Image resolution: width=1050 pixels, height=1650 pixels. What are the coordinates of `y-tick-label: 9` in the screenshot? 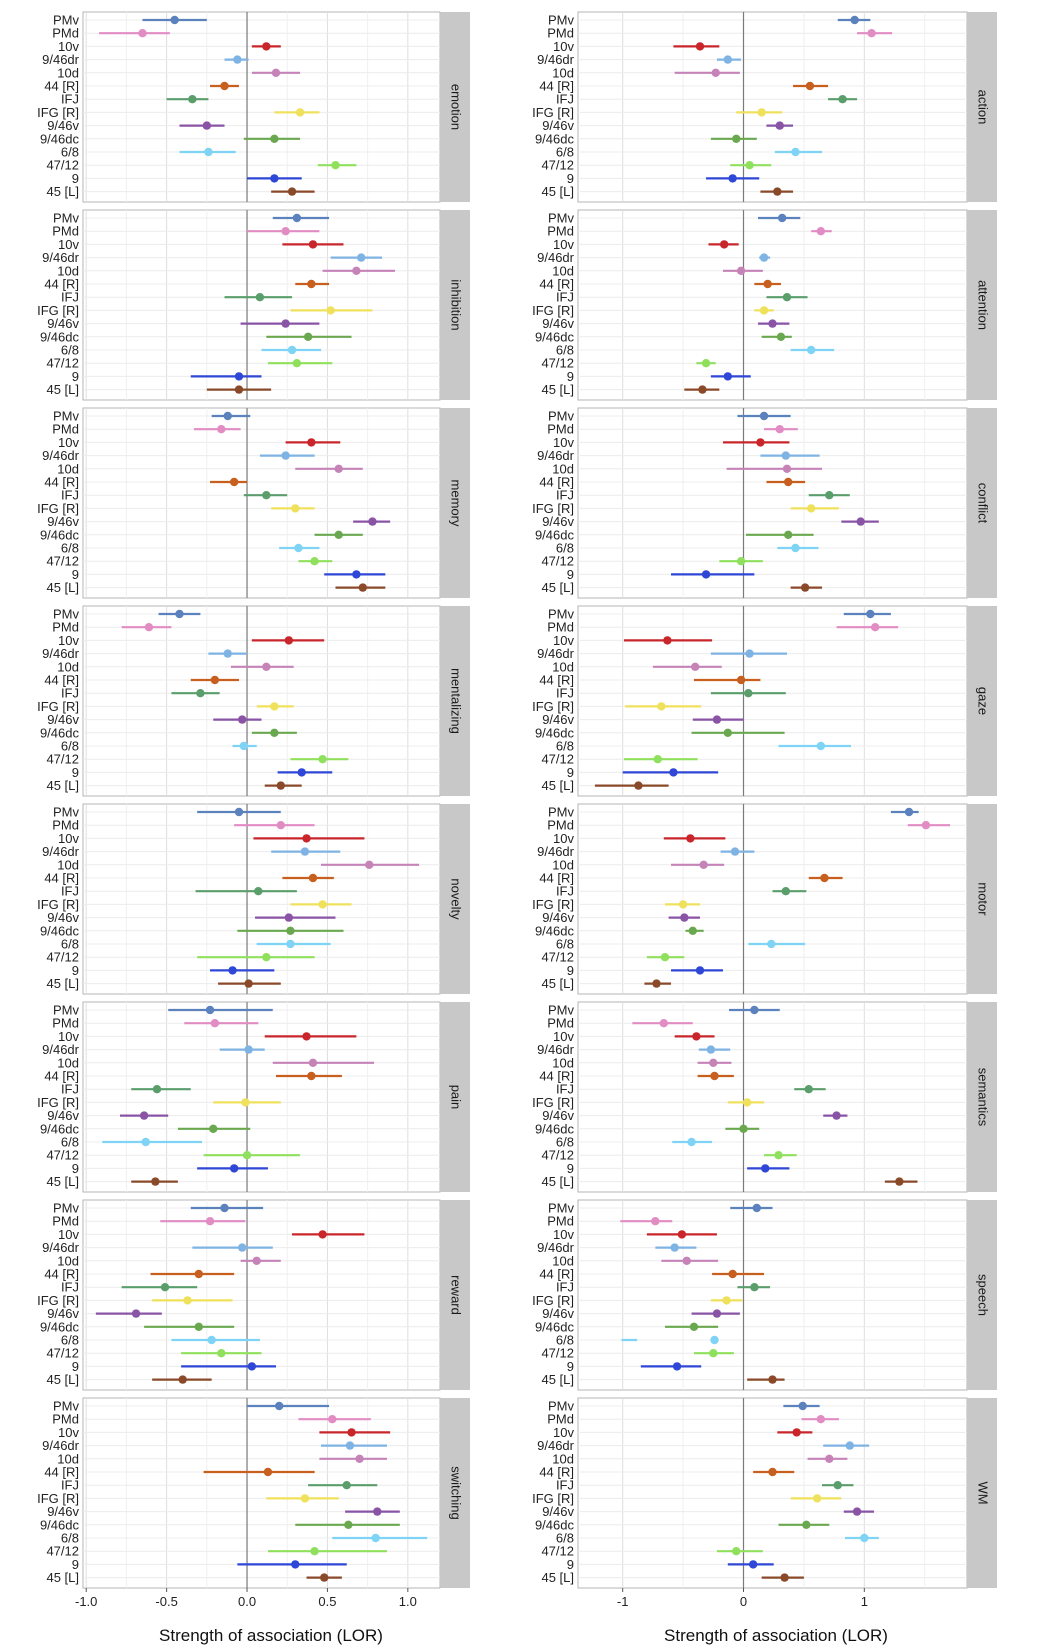 It's located at (570, 1564).